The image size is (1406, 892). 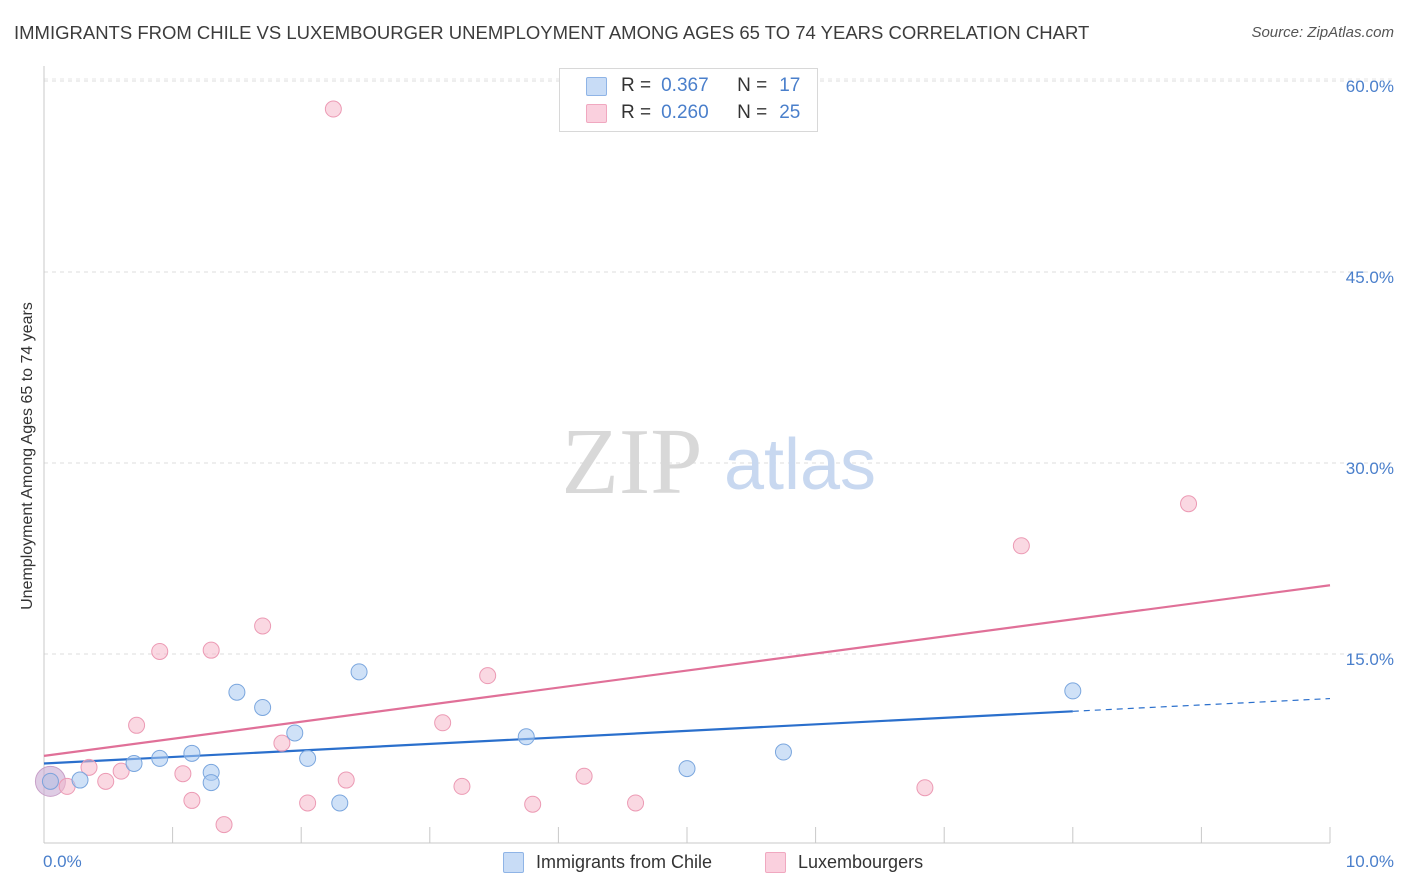 I want to click on trend-line-chile-extension, so click(x=1201, y=704).